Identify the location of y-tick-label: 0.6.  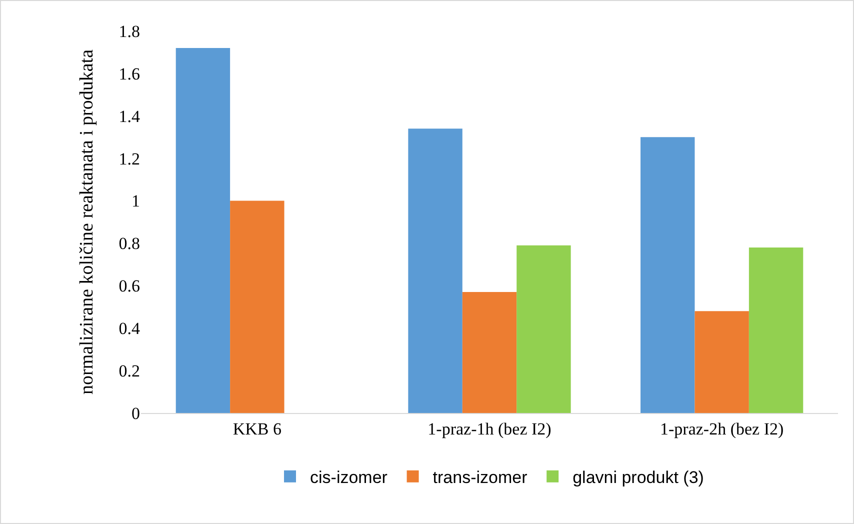
(129, 286).